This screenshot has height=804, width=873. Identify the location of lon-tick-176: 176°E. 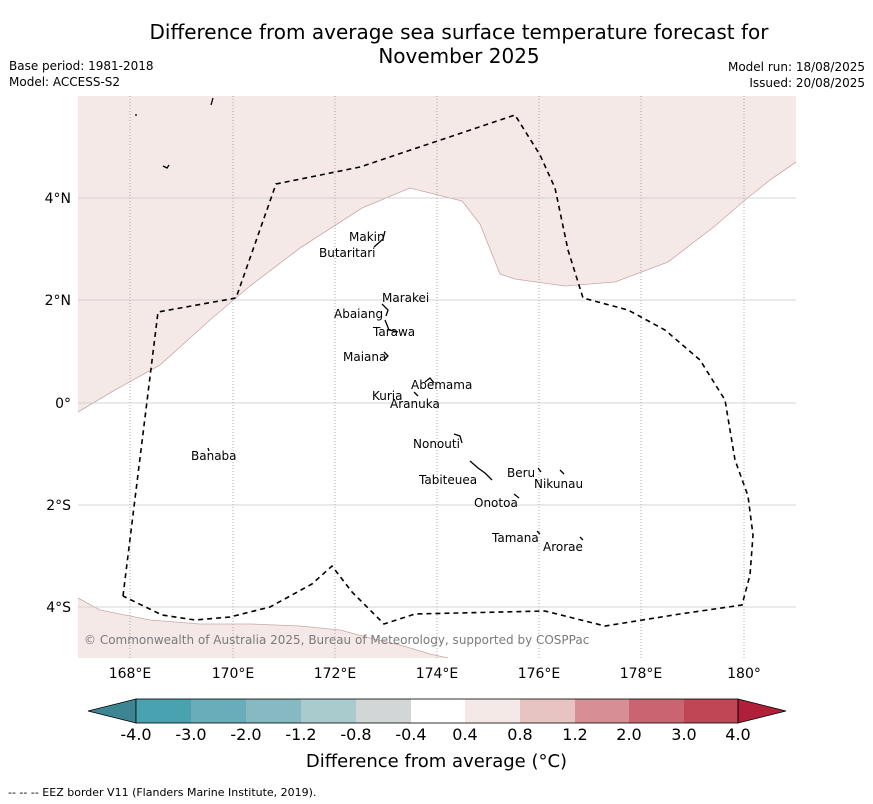
(539, 674).